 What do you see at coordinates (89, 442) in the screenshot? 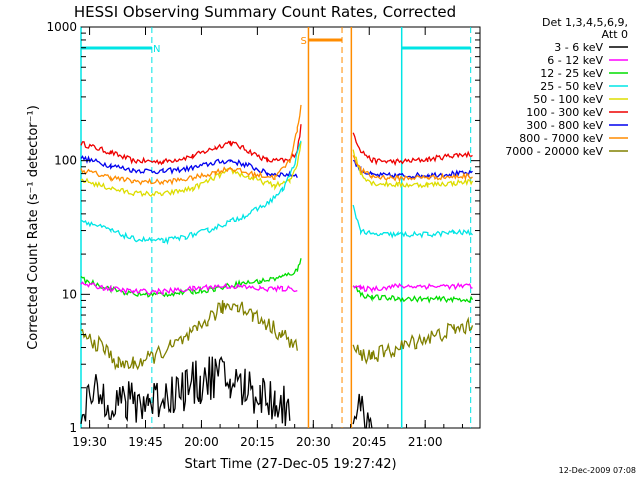
I see `x-tick-label-0: 19:30` at bounding box center [89, 442].